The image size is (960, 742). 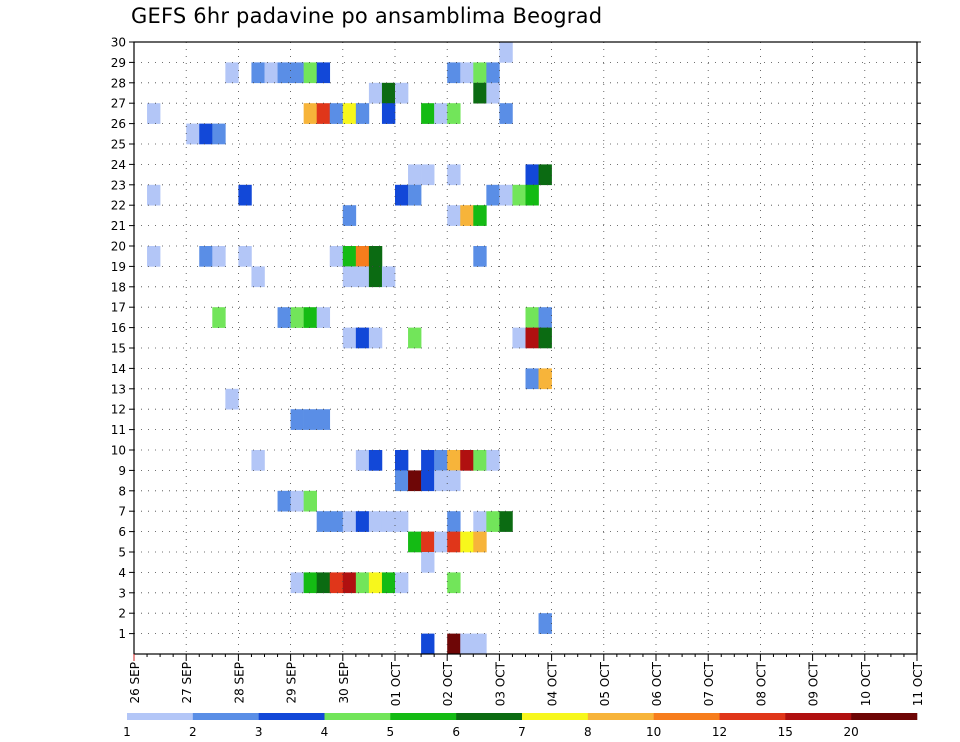 I want to click on colorbar-label: 3, so click(x=259, y=732).